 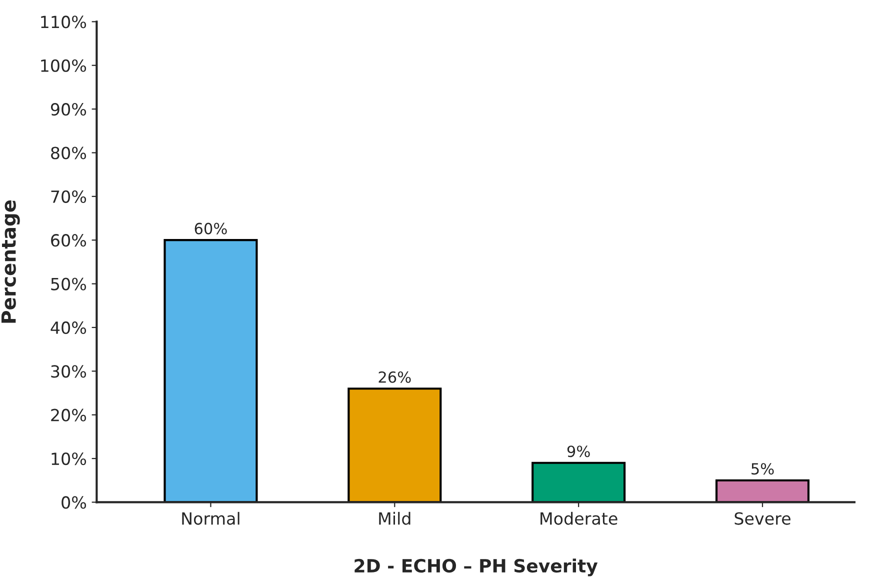 I want to click on y-tick-label: 110%, so click(x=63, y=22).